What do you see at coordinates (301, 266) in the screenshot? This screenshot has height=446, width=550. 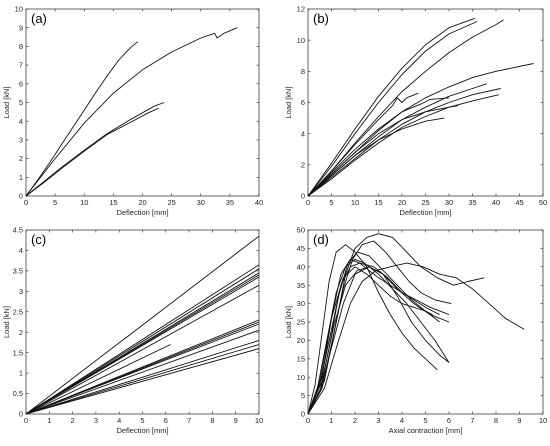 I see `y-tick-label: 40` at bounding box center [301, 266].